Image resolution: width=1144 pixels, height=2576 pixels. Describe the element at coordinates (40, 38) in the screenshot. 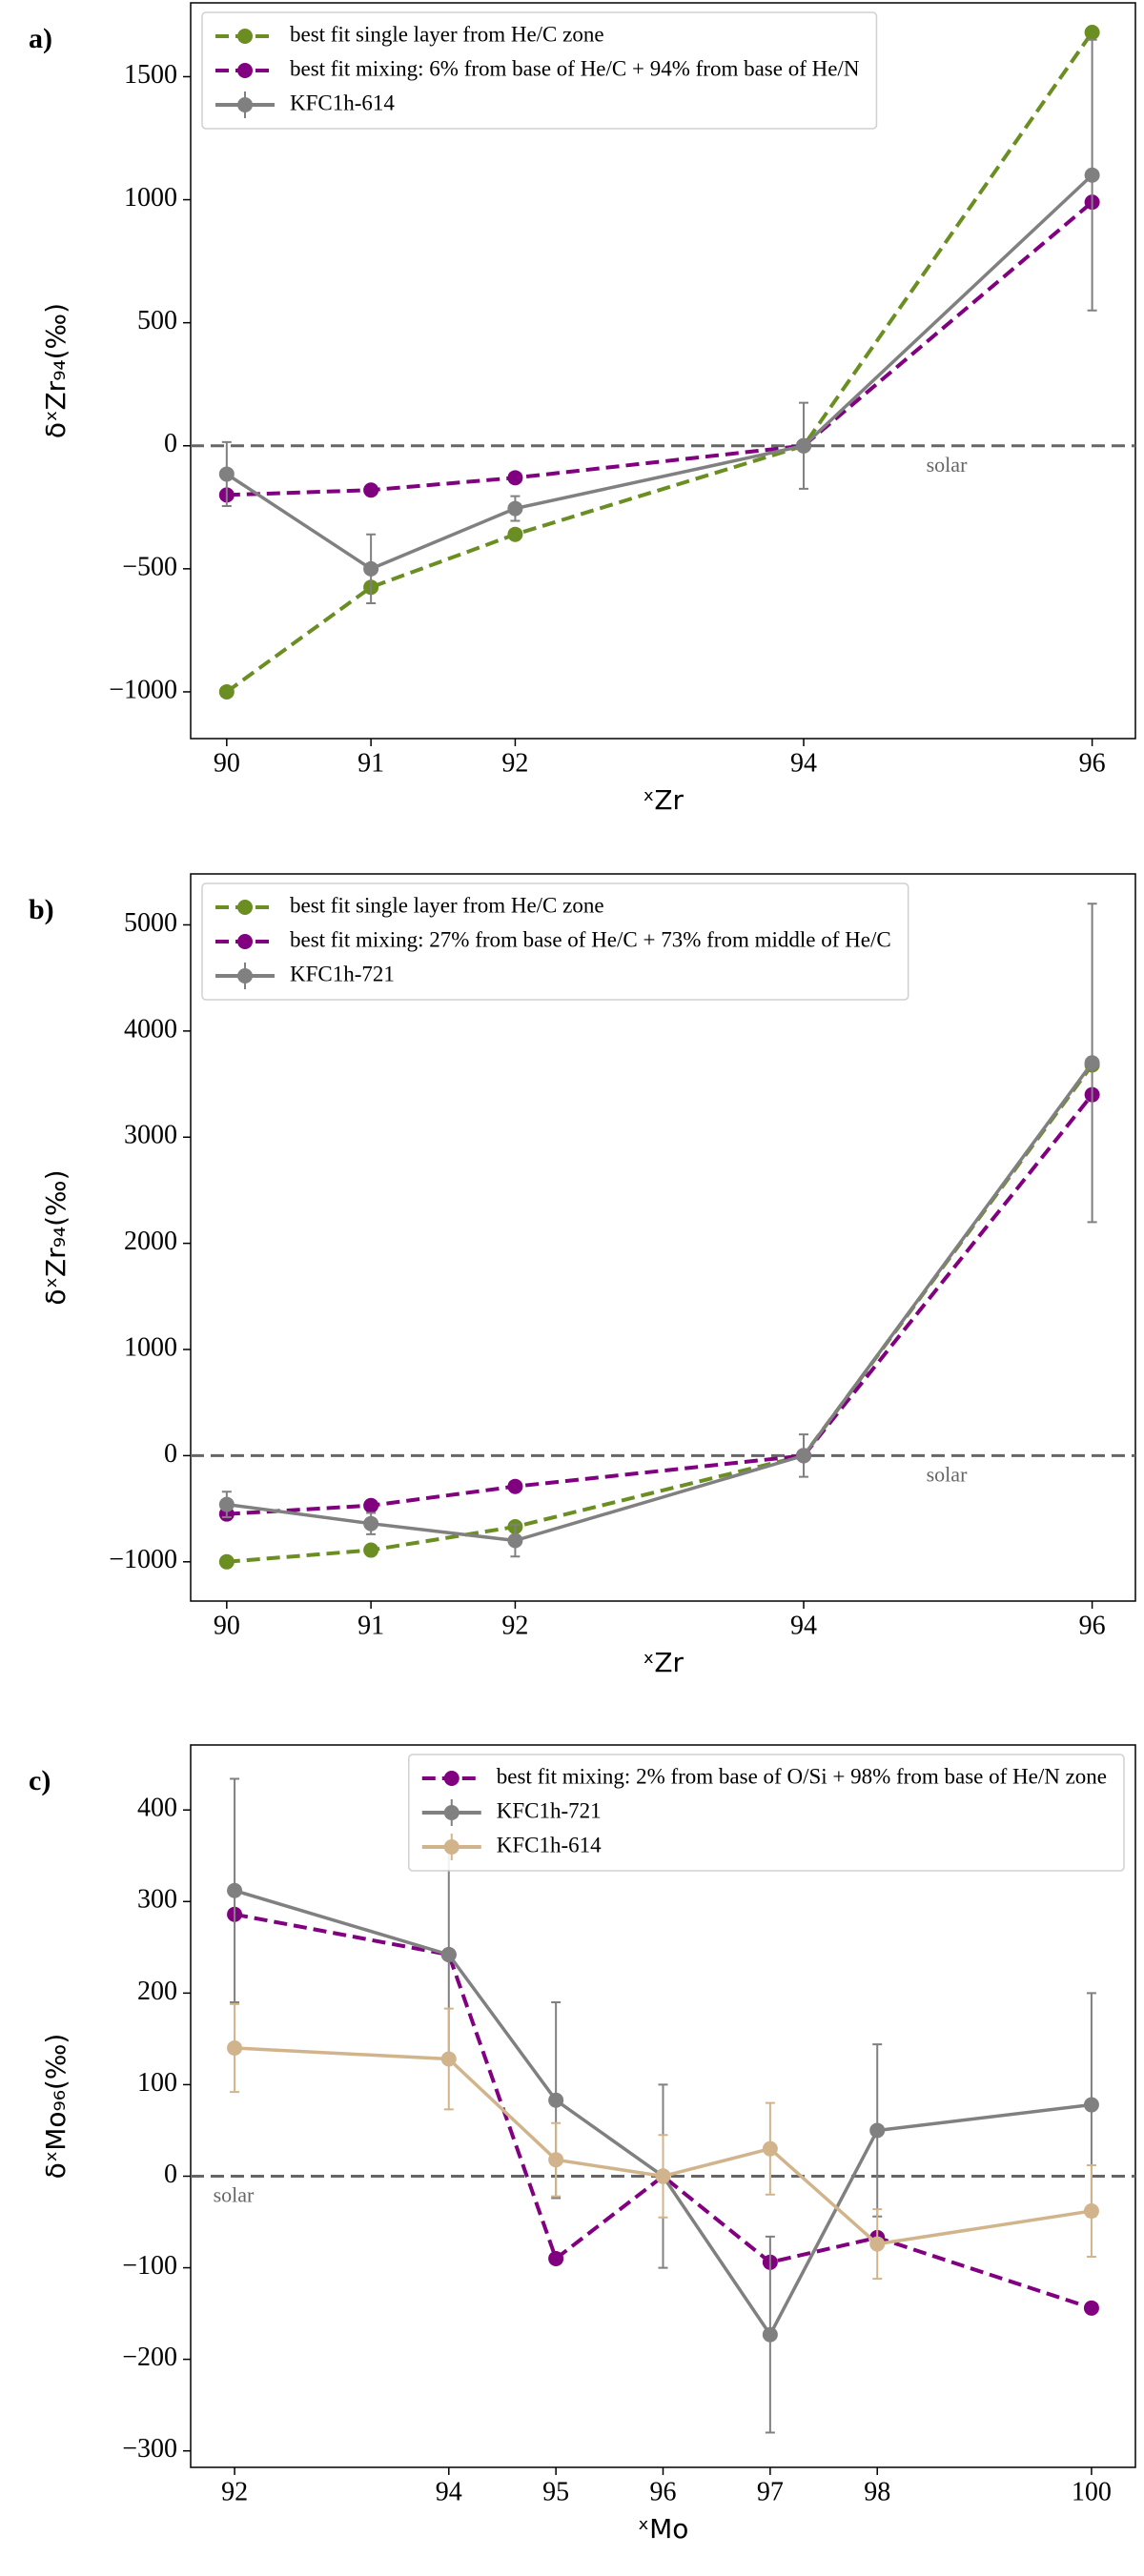

I see `panel-label: a)` at that location.